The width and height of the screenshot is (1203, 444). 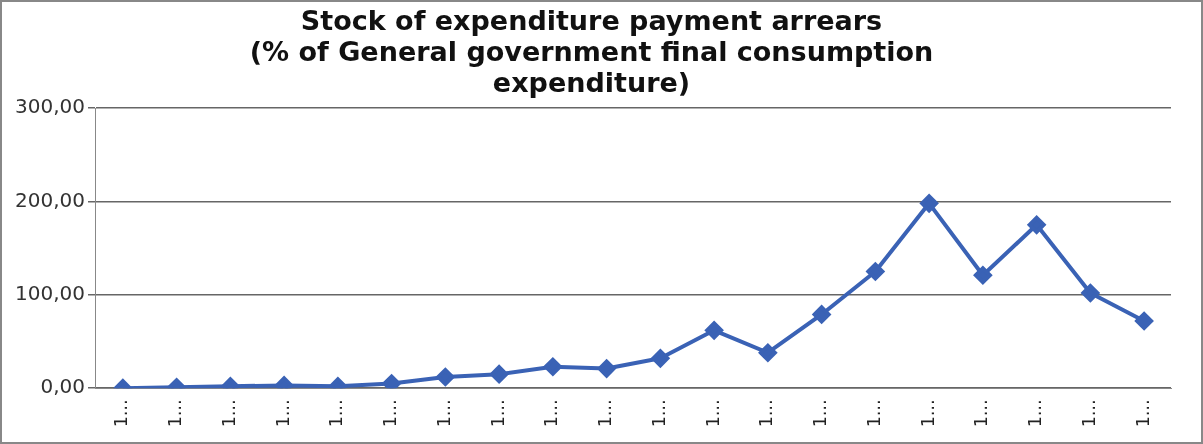 I want to click on y-tick-label: 0,00, so click(x=62, y=386).